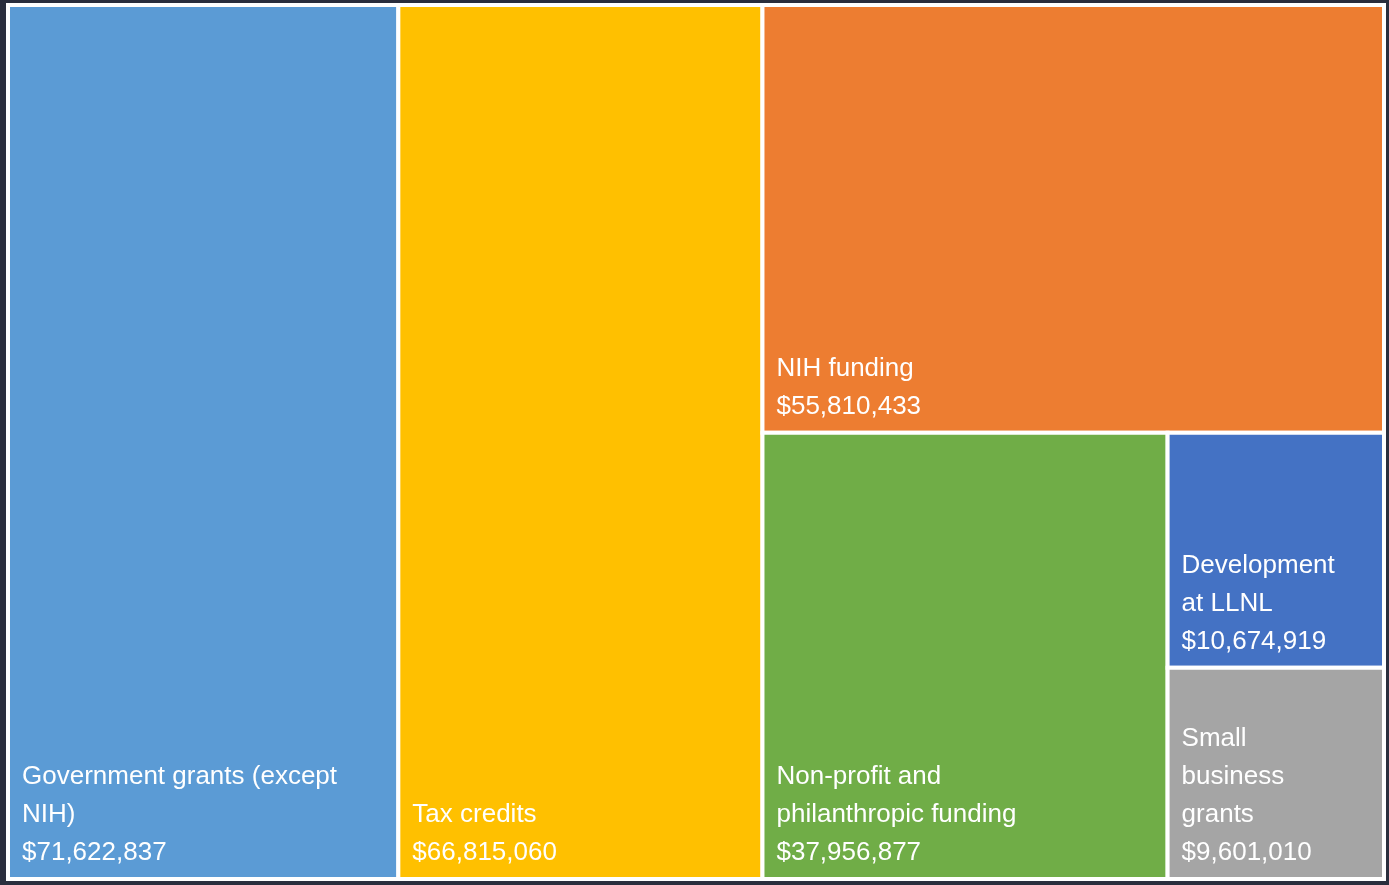 Image resolution: width=1389 pixels, height=885 pixels. What do you see at coordinates (1258, 582) in the screenshot?
I see `category-label: Development at LLNL` at bounding box center [1258, 582].